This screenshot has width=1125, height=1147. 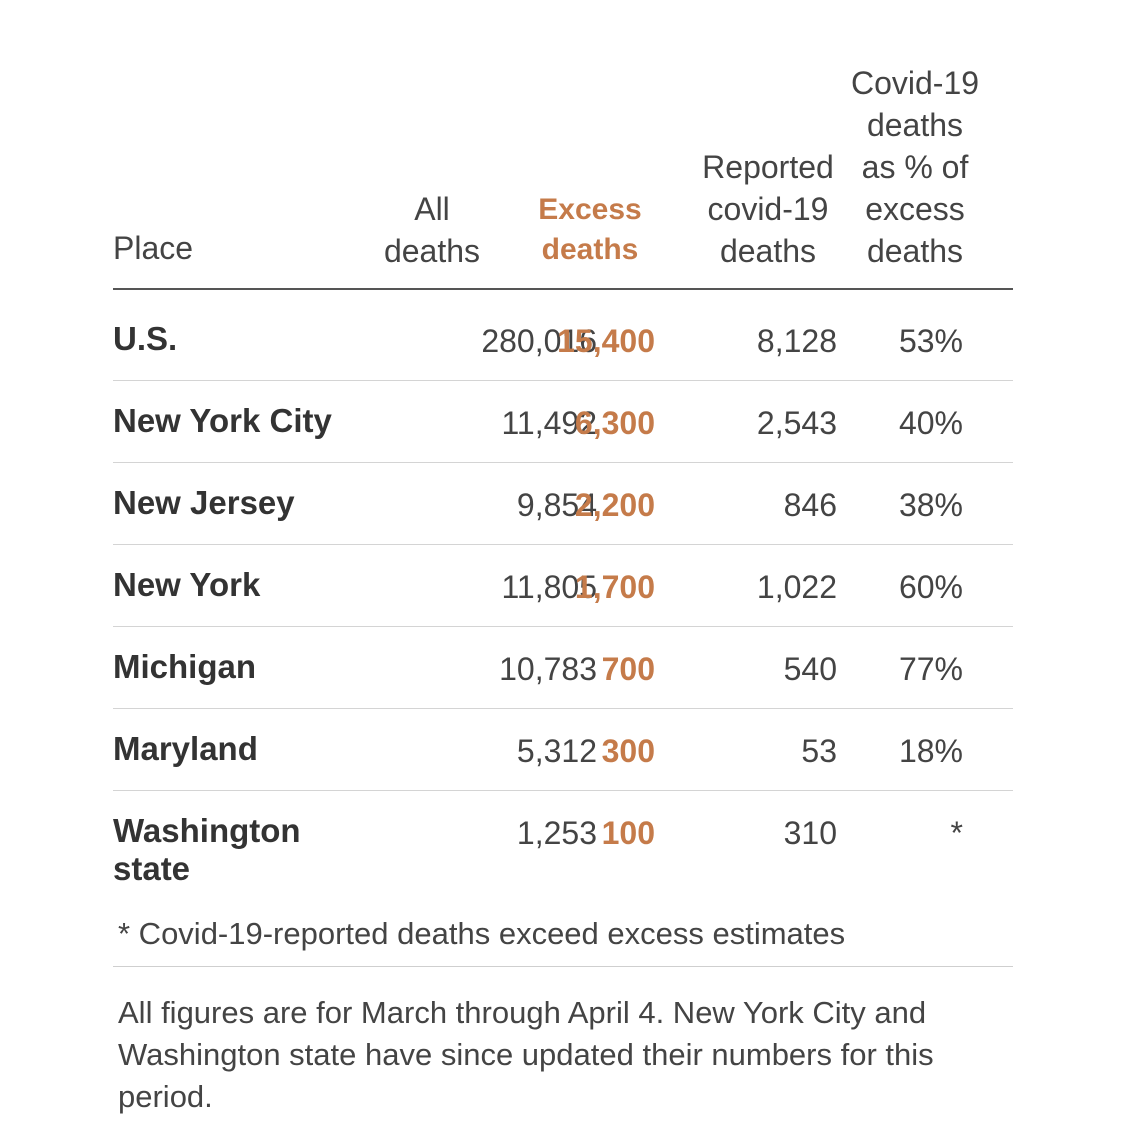 I want to click on table-row: Michigan 10,783 700 540 77%, so click(x=563, y=685).